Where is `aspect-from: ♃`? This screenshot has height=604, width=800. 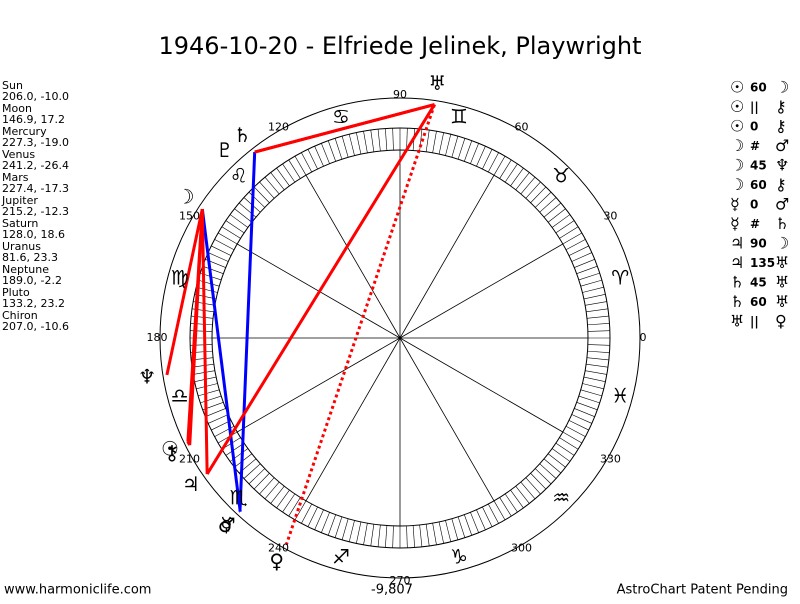 aspect-from: ♃ is located at coordinates (737, 243).